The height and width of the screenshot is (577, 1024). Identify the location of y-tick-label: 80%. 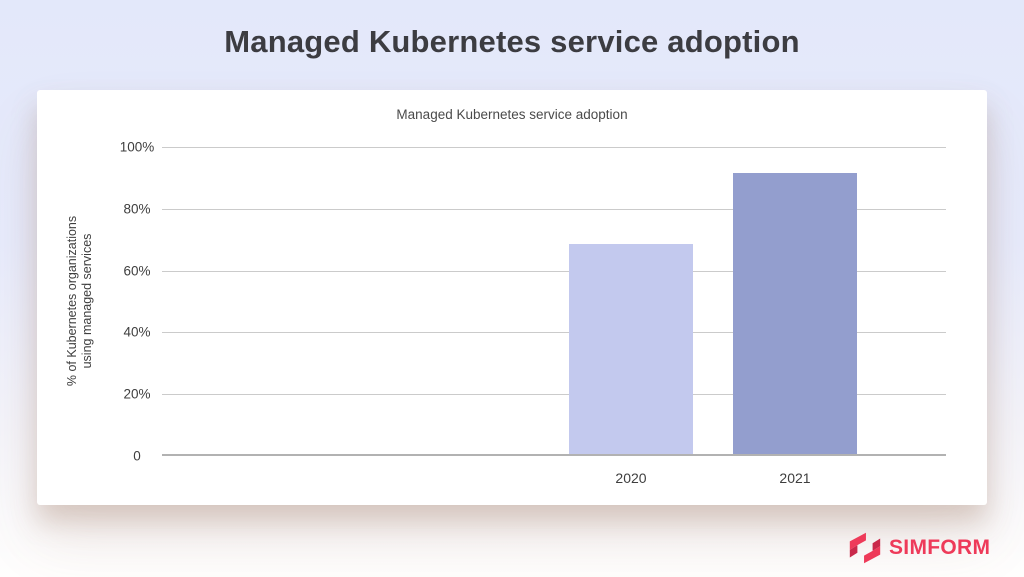
(137, 209).